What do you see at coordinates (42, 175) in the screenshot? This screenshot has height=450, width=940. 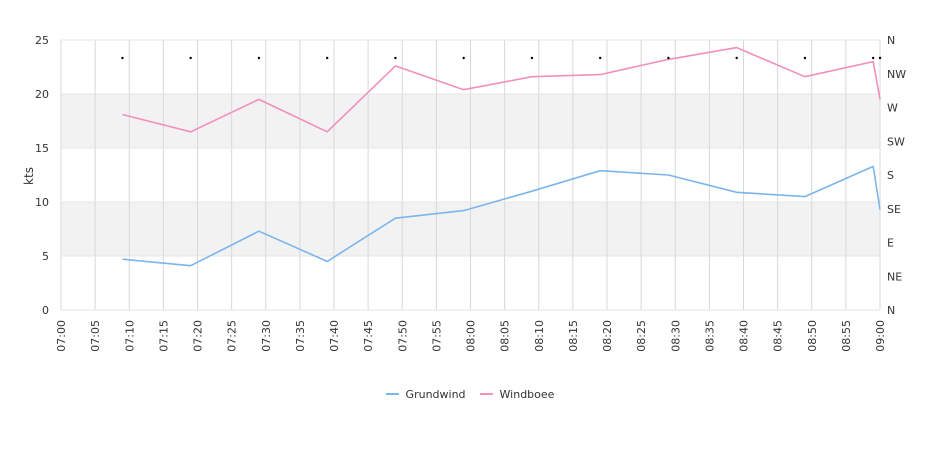 I see `y-axis-left: 0 5 10 15 20 25` at bounding box center [42, 175].